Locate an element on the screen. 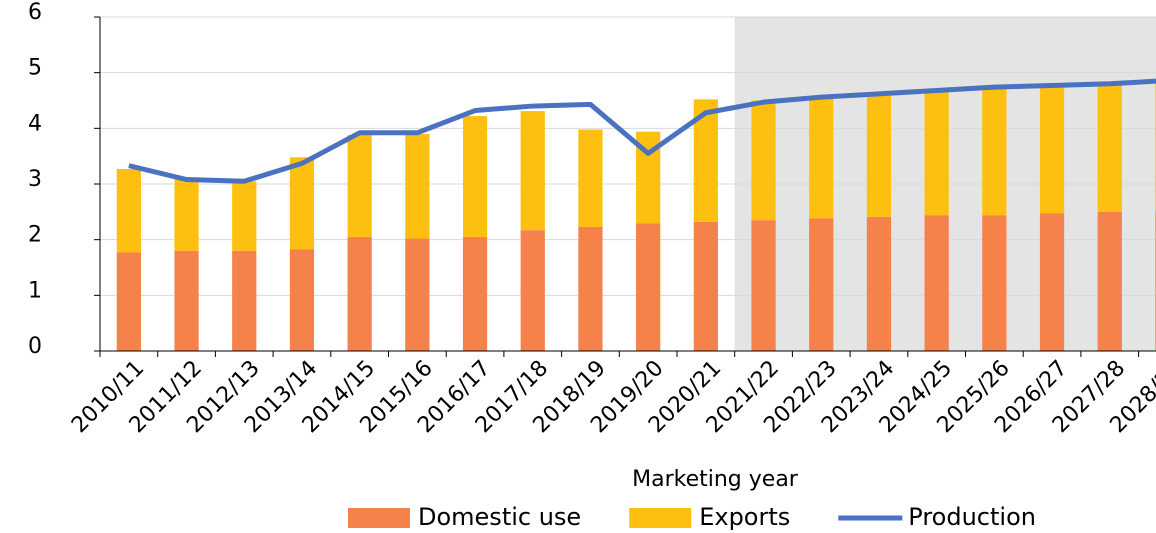  y-tick-label: 0 is located at coordinates (35, 346).